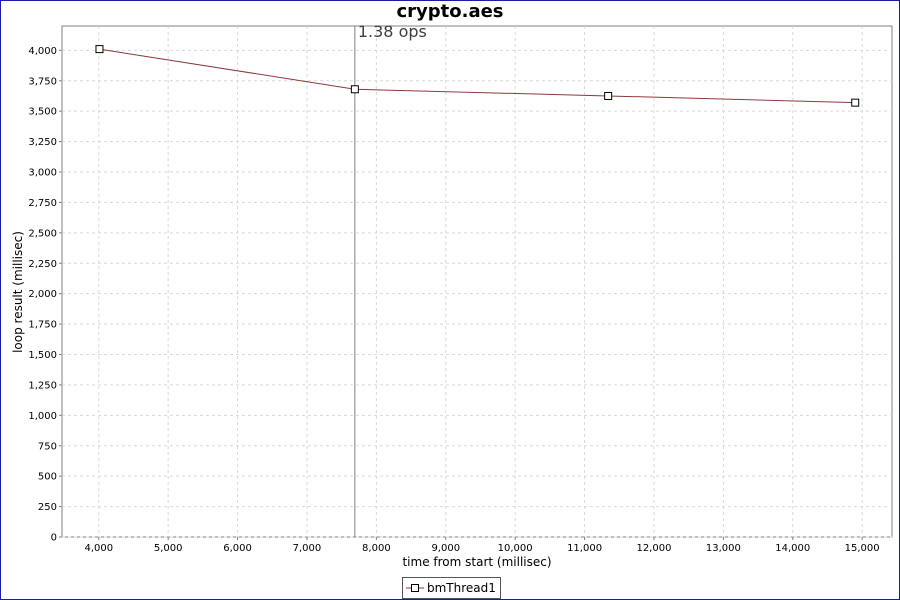 The width and height of the screenshot is (900, 600). I want to click on x-tick-label: 12,000, so click(653, 548).